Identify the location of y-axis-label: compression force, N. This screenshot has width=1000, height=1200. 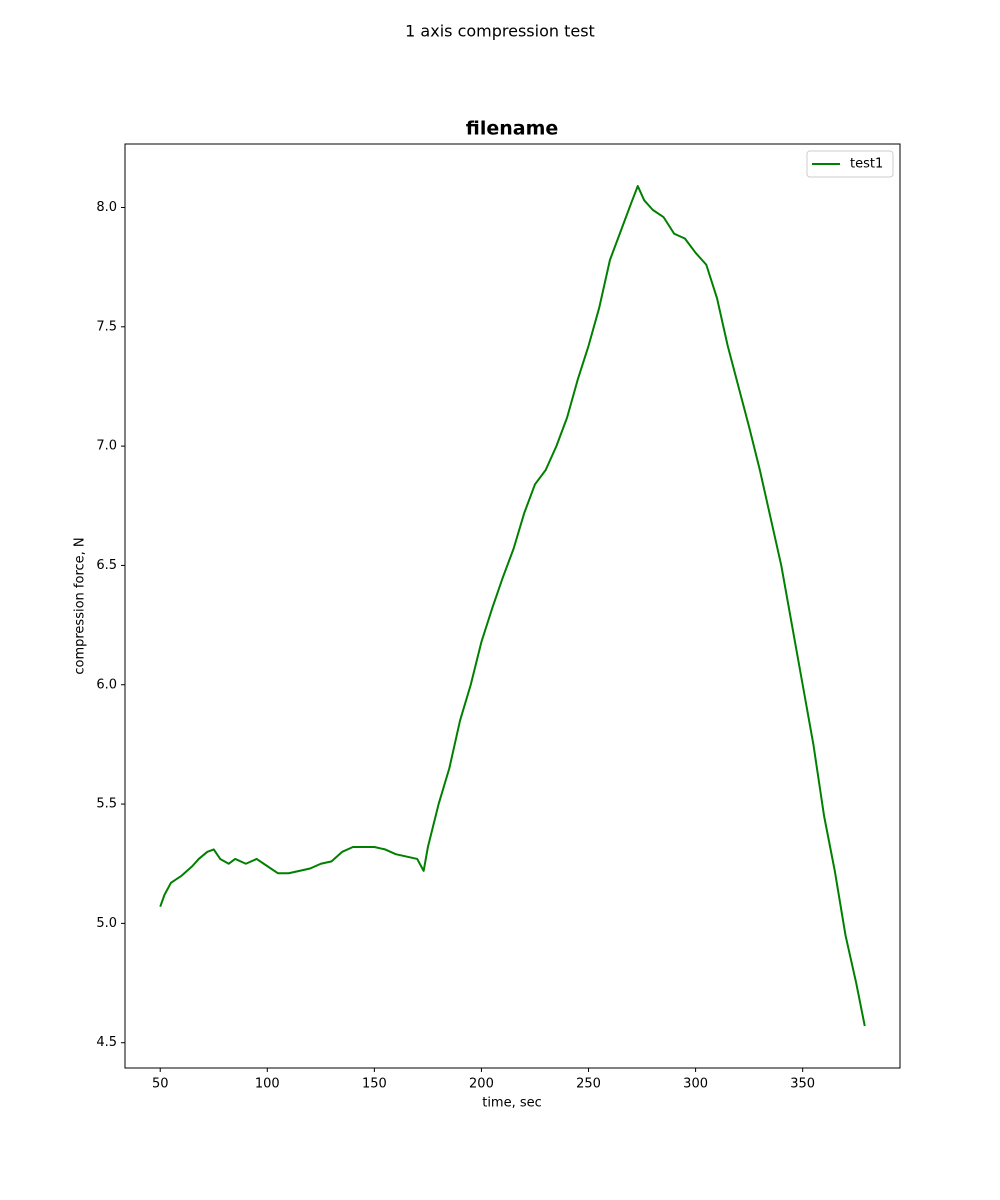
(80, 605).